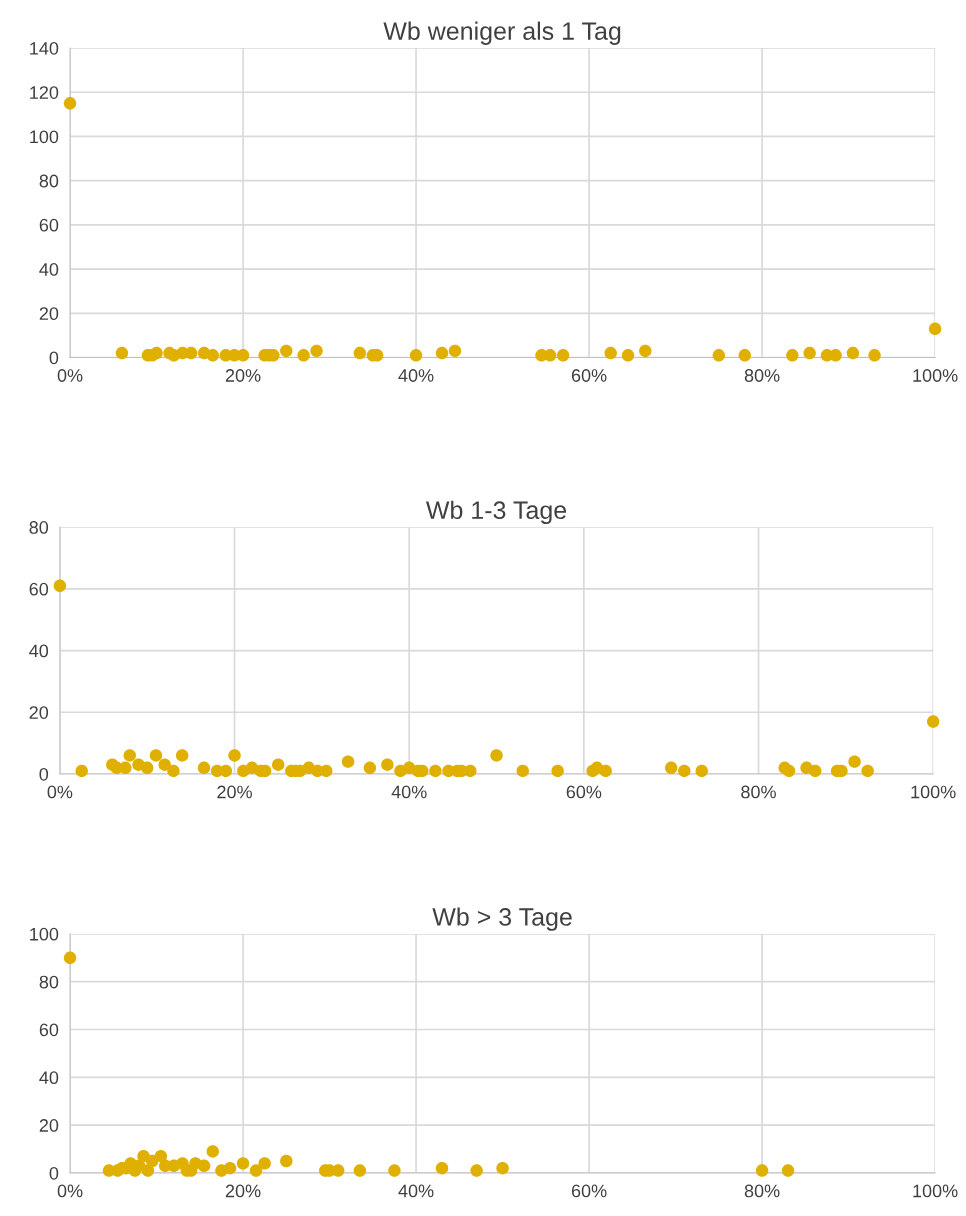 This screenshot has height=1216, width=966. What do you see at coordinates (496, 512) in the screenshot?
I see `chart-title: Wb 1-3 Tage` at bounding box center [496, 512].